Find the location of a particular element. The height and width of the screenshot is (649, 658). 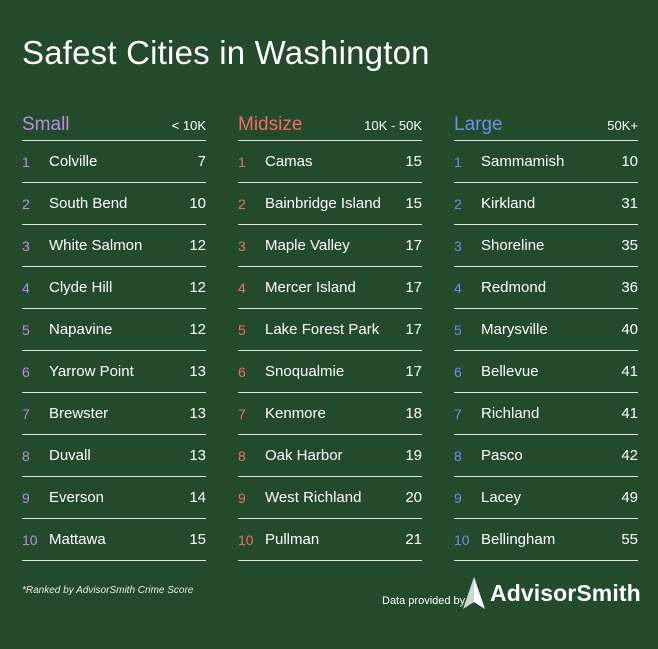

table-row: 6 Snoqualmie 17 is located at coordinates (330, 372).